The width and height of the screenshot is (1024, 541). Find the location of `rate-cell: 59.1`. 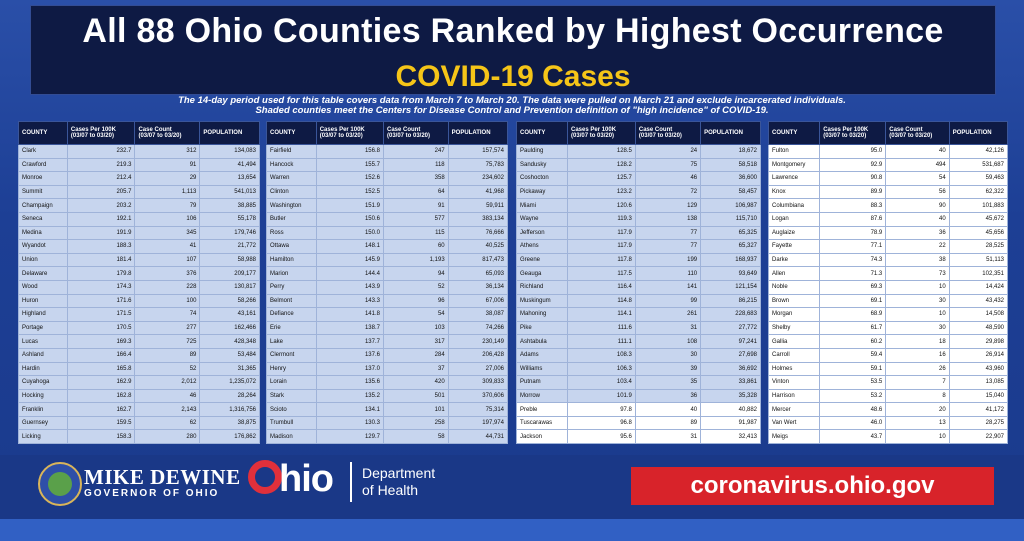

rate-cell: 59.1 is located at coordinates (853, 369).